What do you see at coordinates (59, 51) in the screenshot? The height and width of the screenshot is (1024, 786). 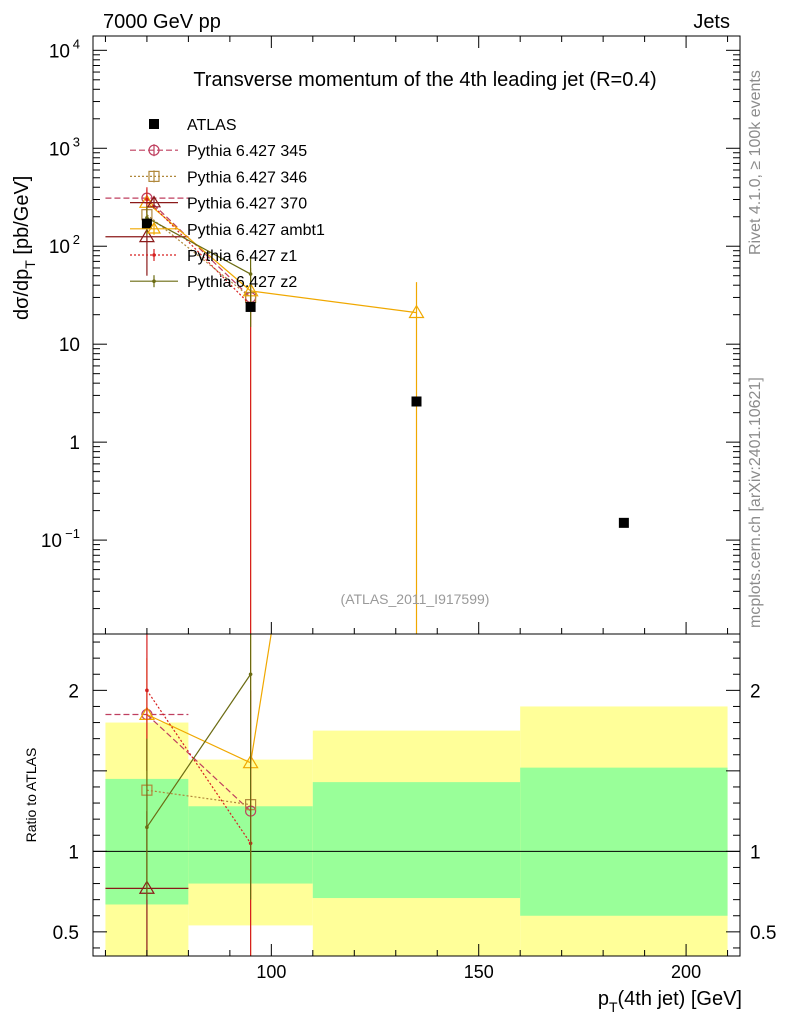 I see `y-tick-label-5: 10` at bounding box center [59, 51].